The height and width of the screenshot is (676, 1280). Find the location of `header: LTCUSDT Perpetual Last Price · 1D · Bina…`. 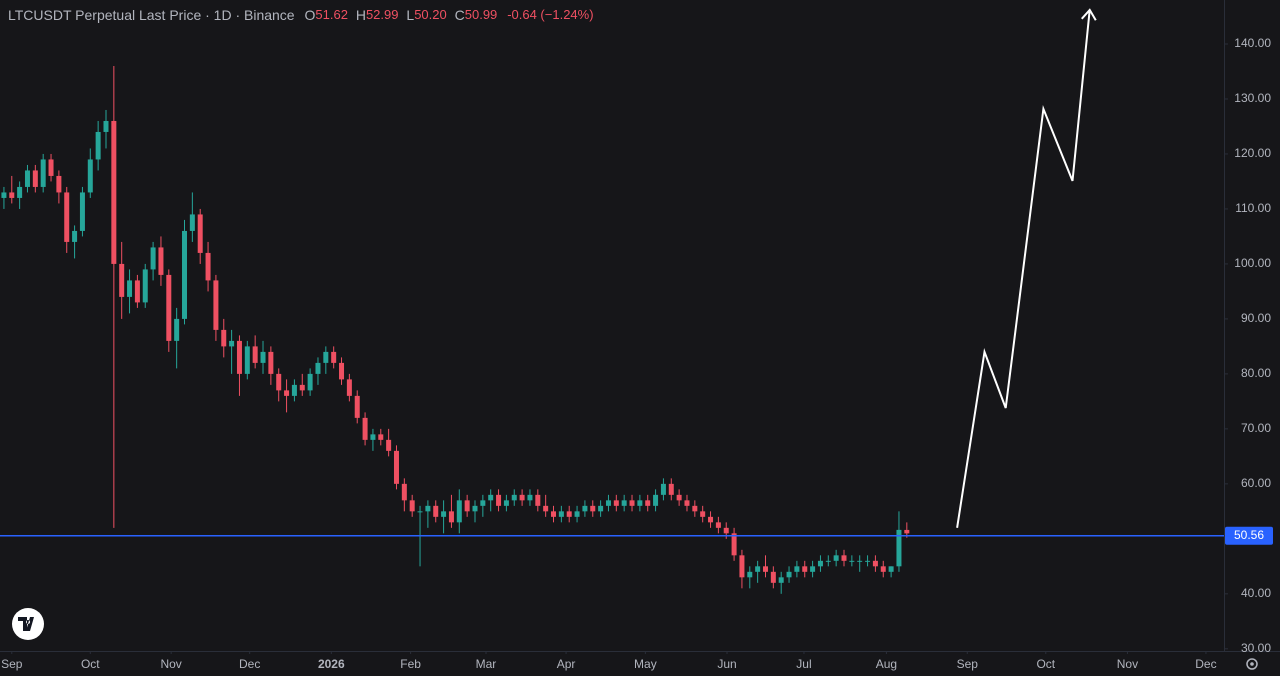

header: LTCUSDT Perpetual Last Price · 1D · Bina… is located at coordinates (301, 15).